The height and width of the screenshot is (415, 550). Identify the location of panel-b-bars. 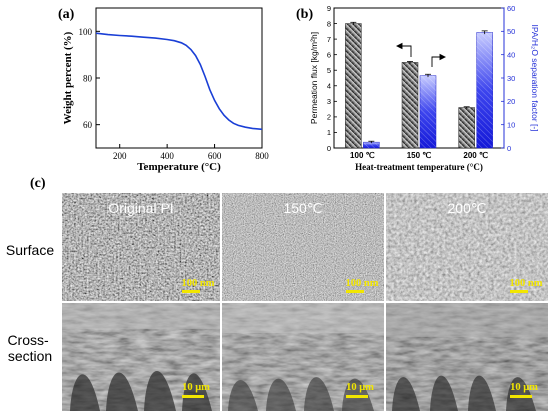
(419, 85).